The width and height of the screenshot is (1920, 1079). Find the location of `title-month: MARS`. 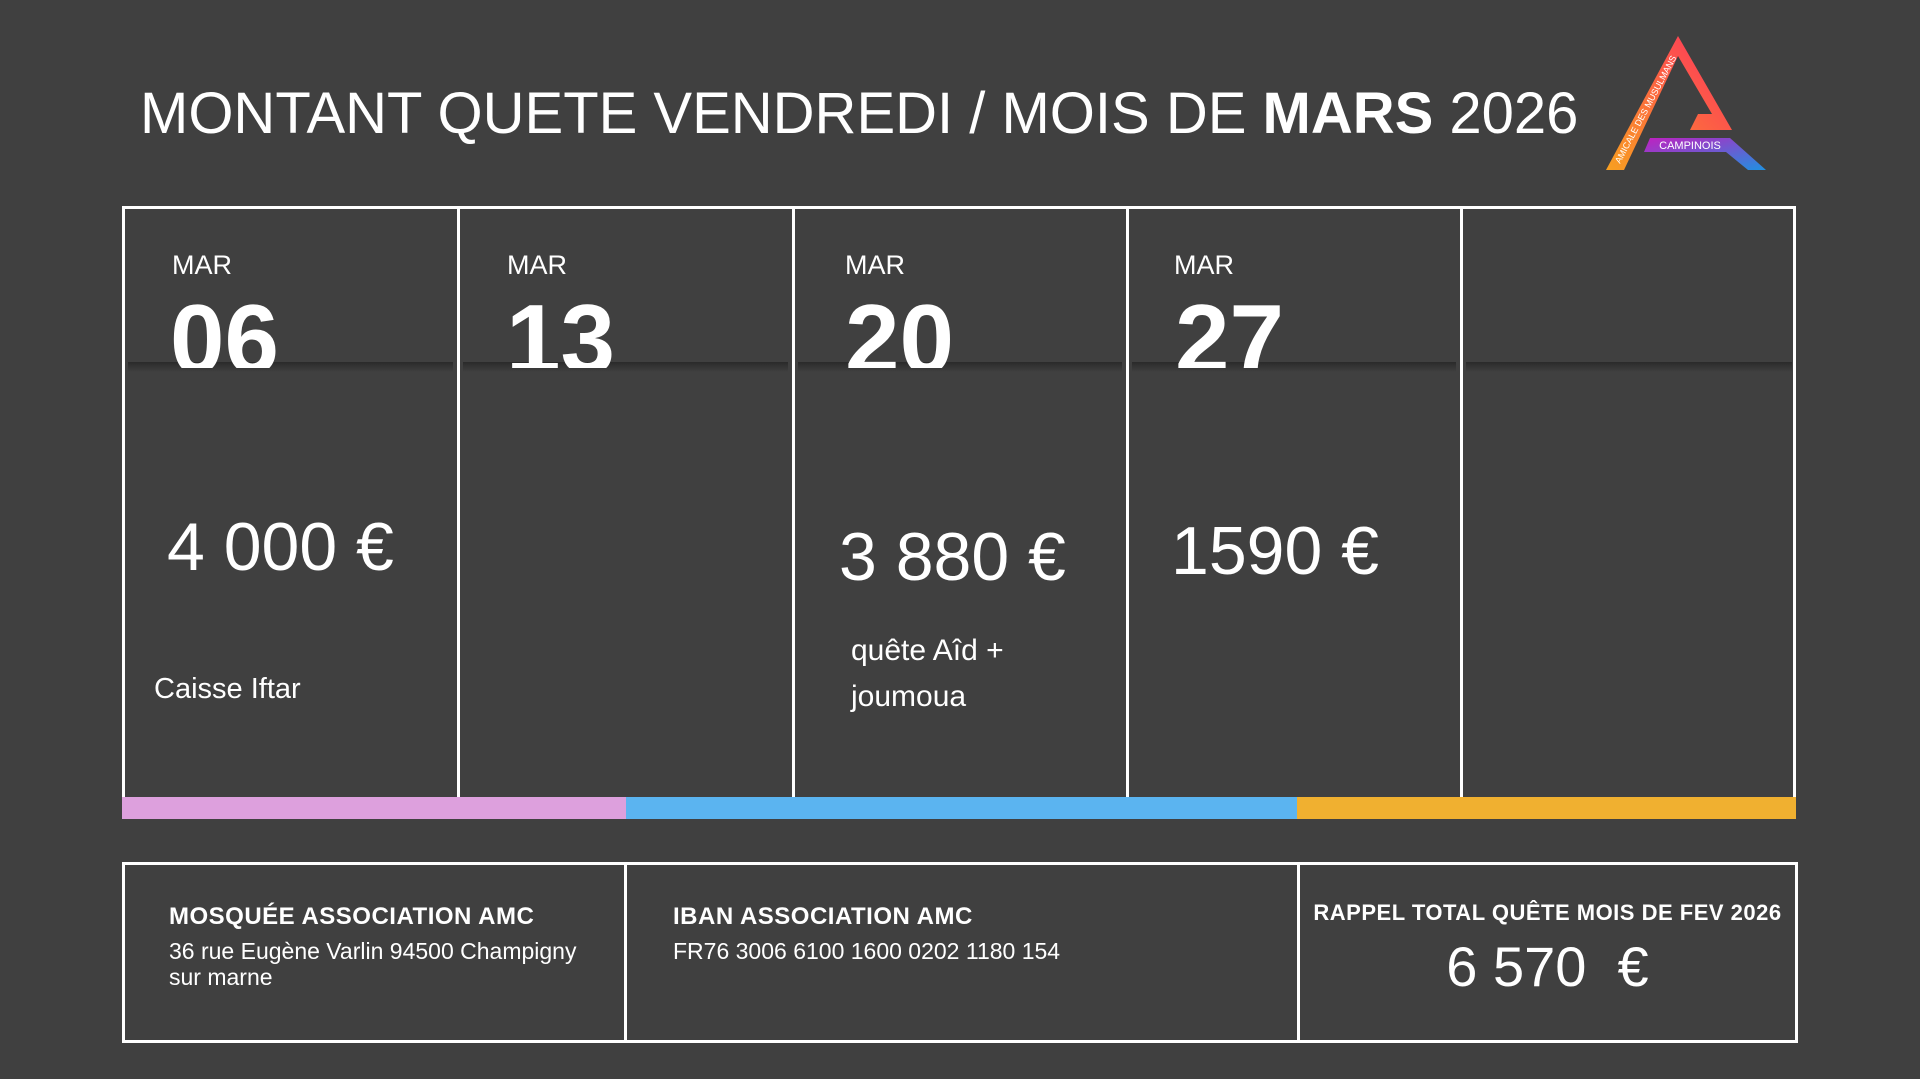

title-month: MARS is located at coordinates (1348, 113).